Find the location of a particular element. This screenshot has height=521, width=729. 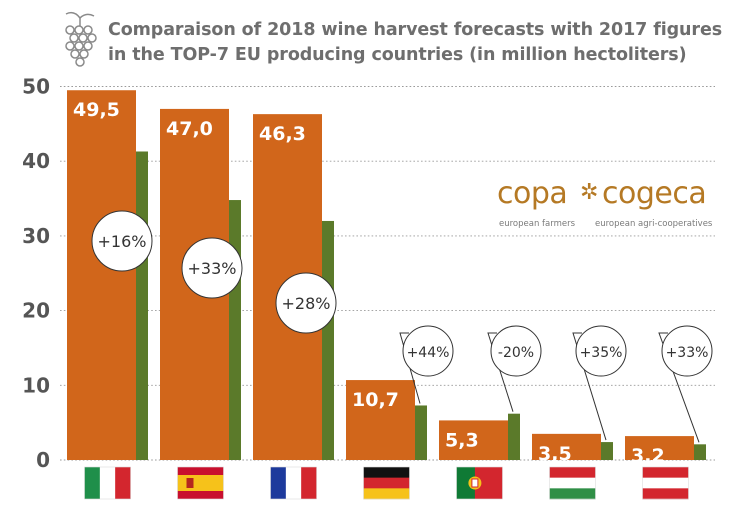

flag-austria-icon is located at coordinates (665, 483).